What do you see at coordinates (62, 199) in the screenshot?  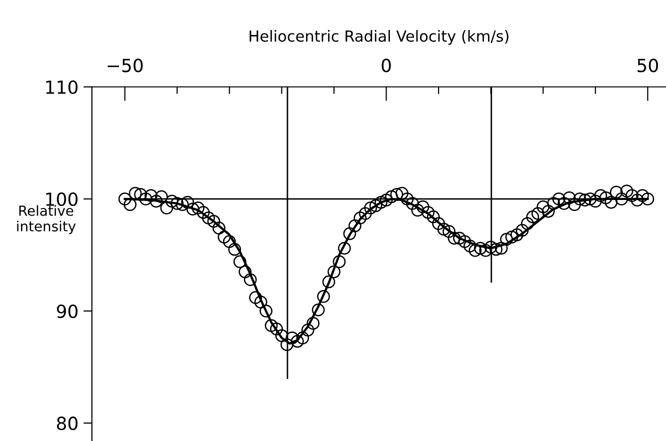 I see `y-tick-label: 100` at bounding box center [62, 199].